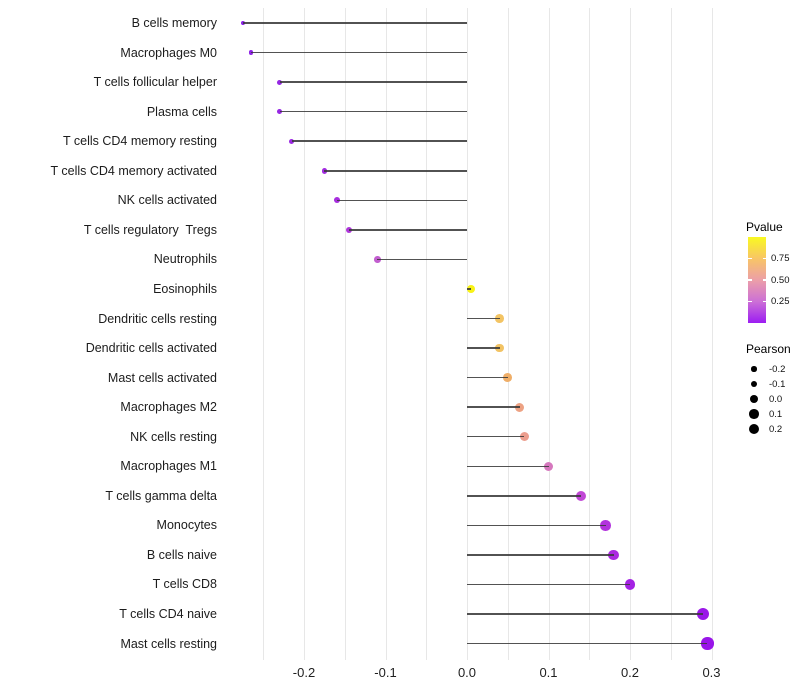 The width and height of the screenshot is (800, 700). Describe the element at coordinates (173, 436) in the screenshot. I see `category-label: NK cells resting` at that location.